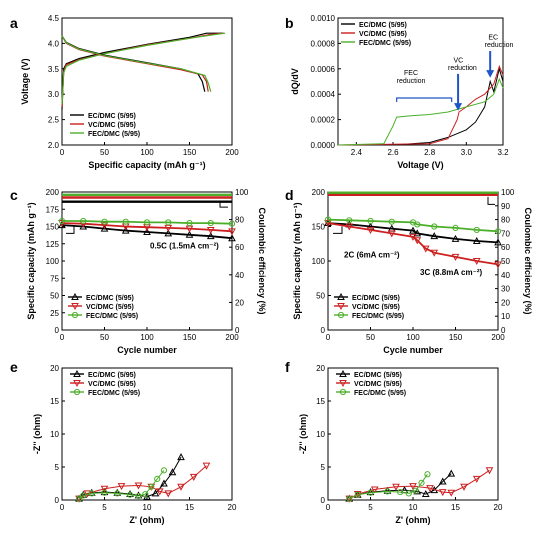 The width and height of the screenshot is (550, 533). I want to click on x-axis-label: Cycle number, so click(413, 350).